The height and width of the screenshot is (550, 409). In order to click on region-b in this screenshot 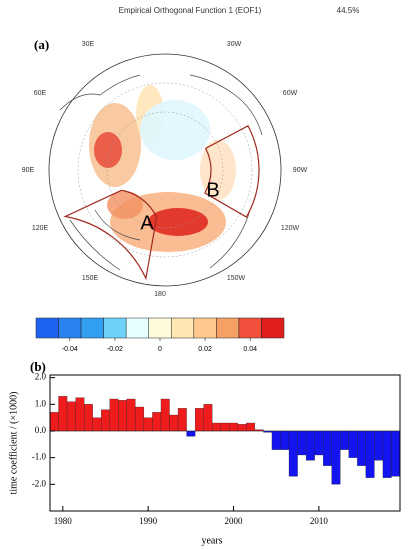, I will do `click(232, 171)`.